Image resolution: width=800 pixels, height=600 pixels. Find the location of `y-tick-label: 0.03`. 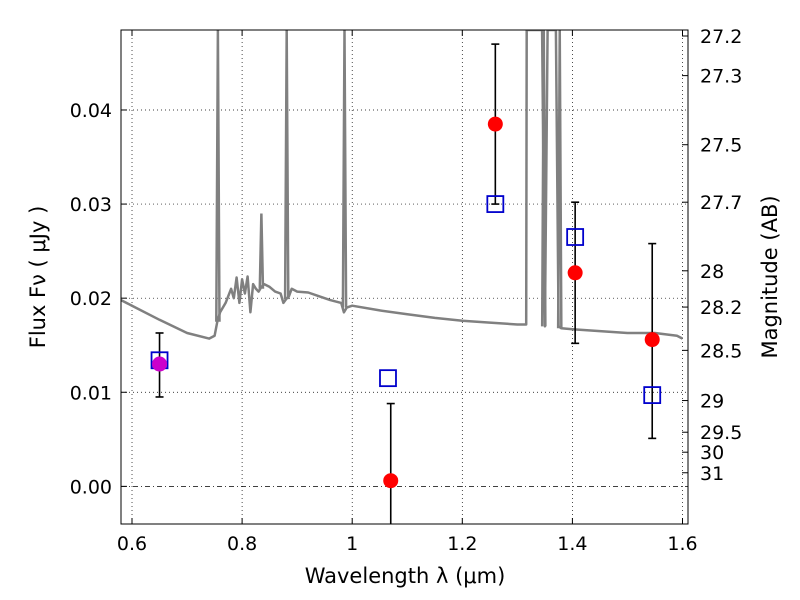

y-tick-label: 0.03 is located at coordinates (91, 205).